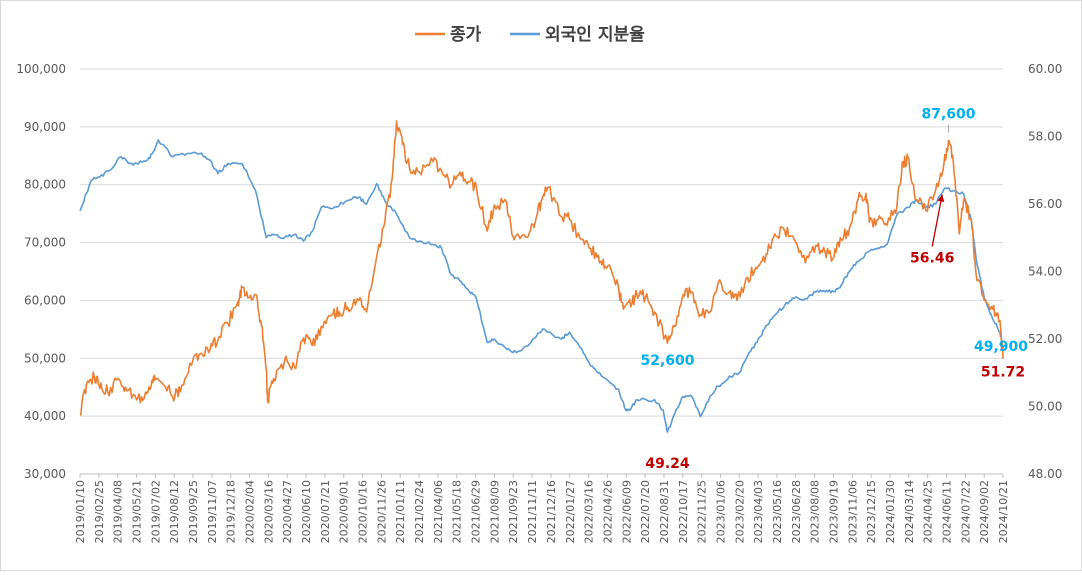 The height and width of the screenshot is (575, 1082). What do you see at coordinates (589, 511) in the screenshot?
I see `x-tick-label: 2022/03/16` at bounding box center [589, 511].